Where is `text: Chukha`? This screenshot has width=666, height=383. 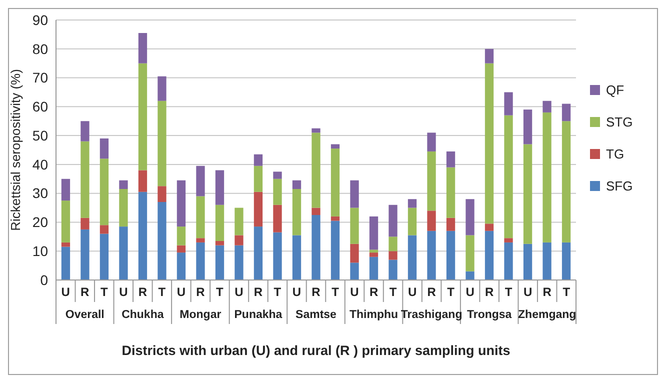
text: Chukha is located at coordinates (143, 315).